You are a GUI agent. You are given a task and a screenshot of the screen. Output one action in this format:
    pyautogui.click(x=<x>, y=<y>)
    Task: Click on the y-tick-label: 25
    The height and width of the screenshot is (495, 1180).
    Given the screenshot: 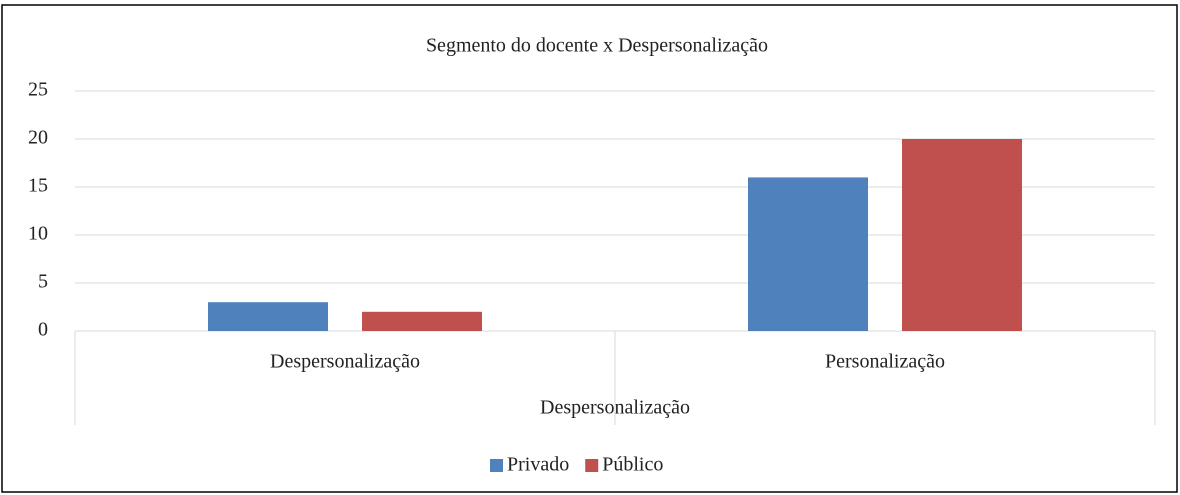 What is the action you would take?
    pyautogui.click(x=38, y=90)
    